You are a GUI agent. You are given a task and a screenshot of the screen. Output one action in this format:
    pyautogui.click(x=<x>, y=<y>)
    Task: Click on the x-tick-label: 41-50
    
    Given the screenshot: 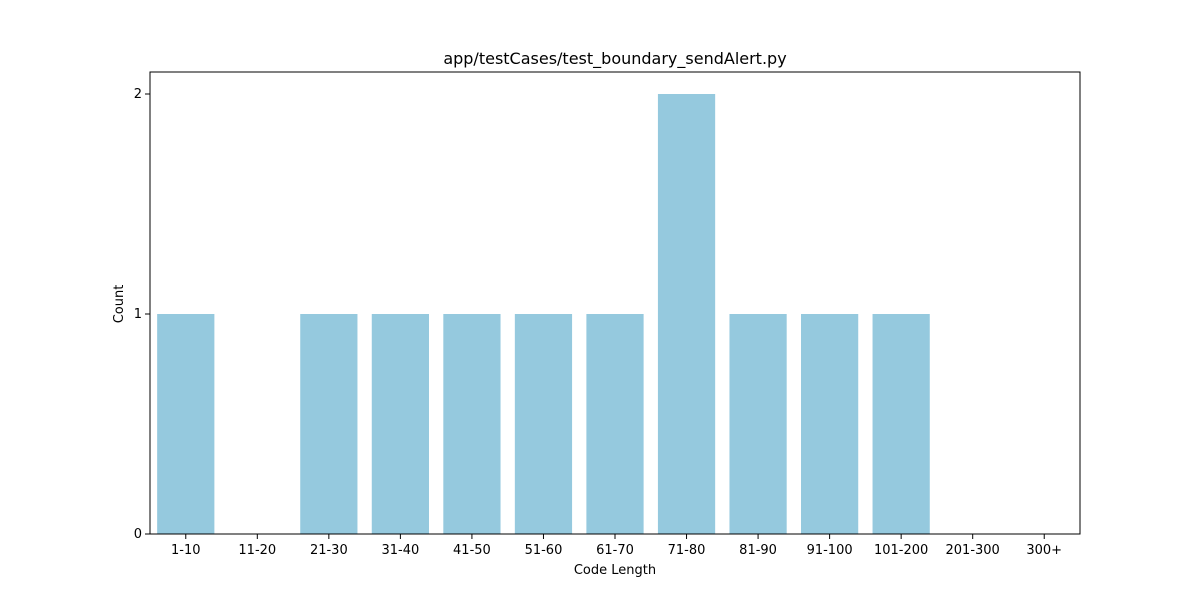 What is the action you would take?
    pyautogui.click(x=472, y=550)
    